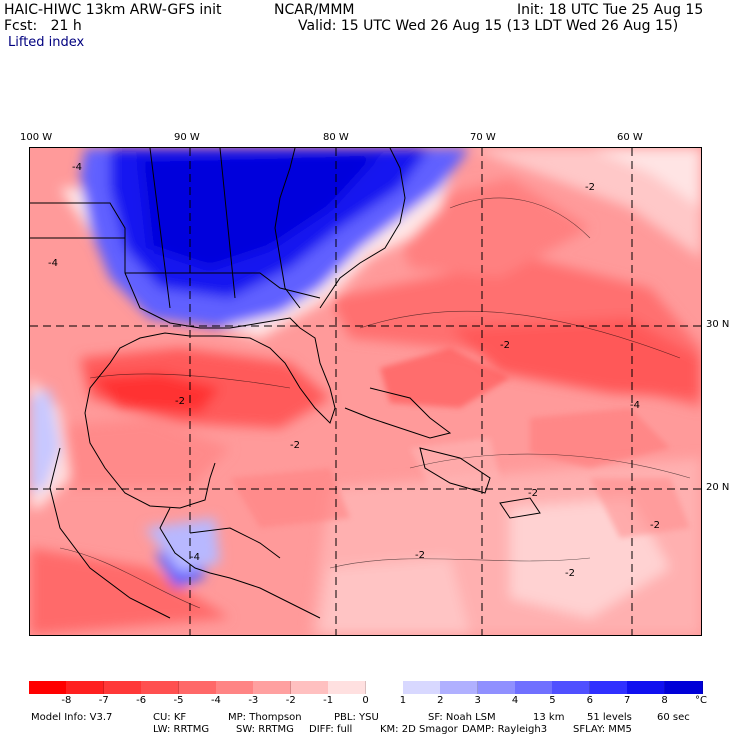 The width and height of the screenshot is (740, 740). What do you see at coordinates (505, 729) in the screenshot?
I see `model-info-damp: DAMP: Rayleigh3` at bounding box center [505, 729].